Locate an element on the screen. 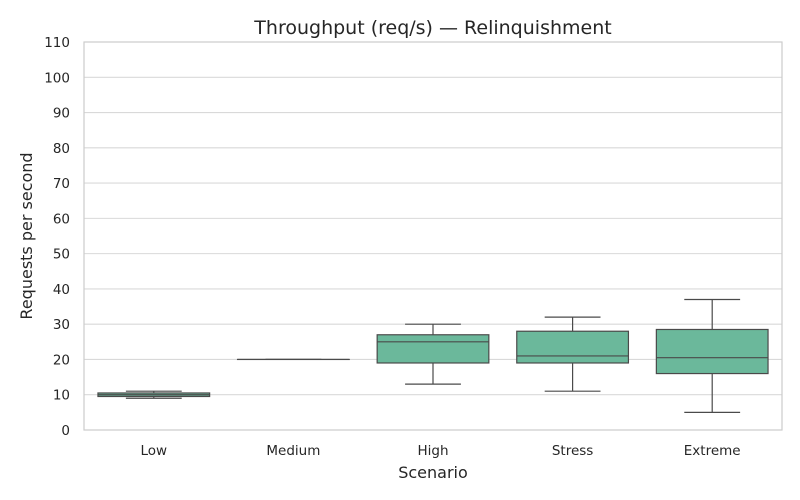 The image size is (800, 500). chart-title: Throughput (req/s) — Relinquishment is located at coordinates (432, 28).